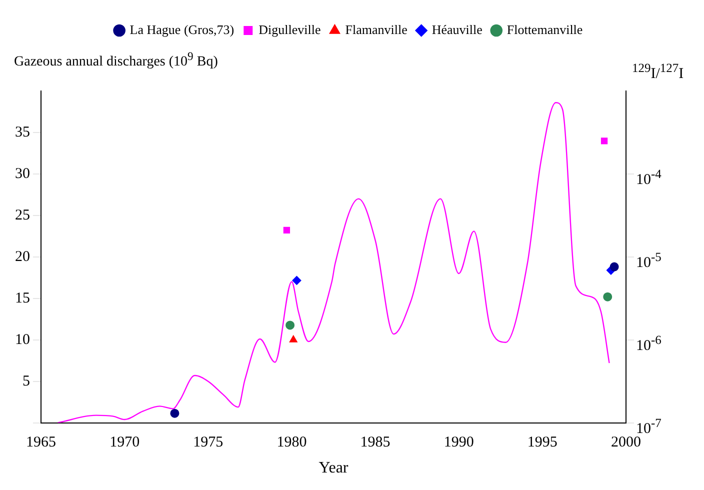 The width and height of the screenshot is (704, 490). I want to click on y-tick-label: 20, so click(22, 256).